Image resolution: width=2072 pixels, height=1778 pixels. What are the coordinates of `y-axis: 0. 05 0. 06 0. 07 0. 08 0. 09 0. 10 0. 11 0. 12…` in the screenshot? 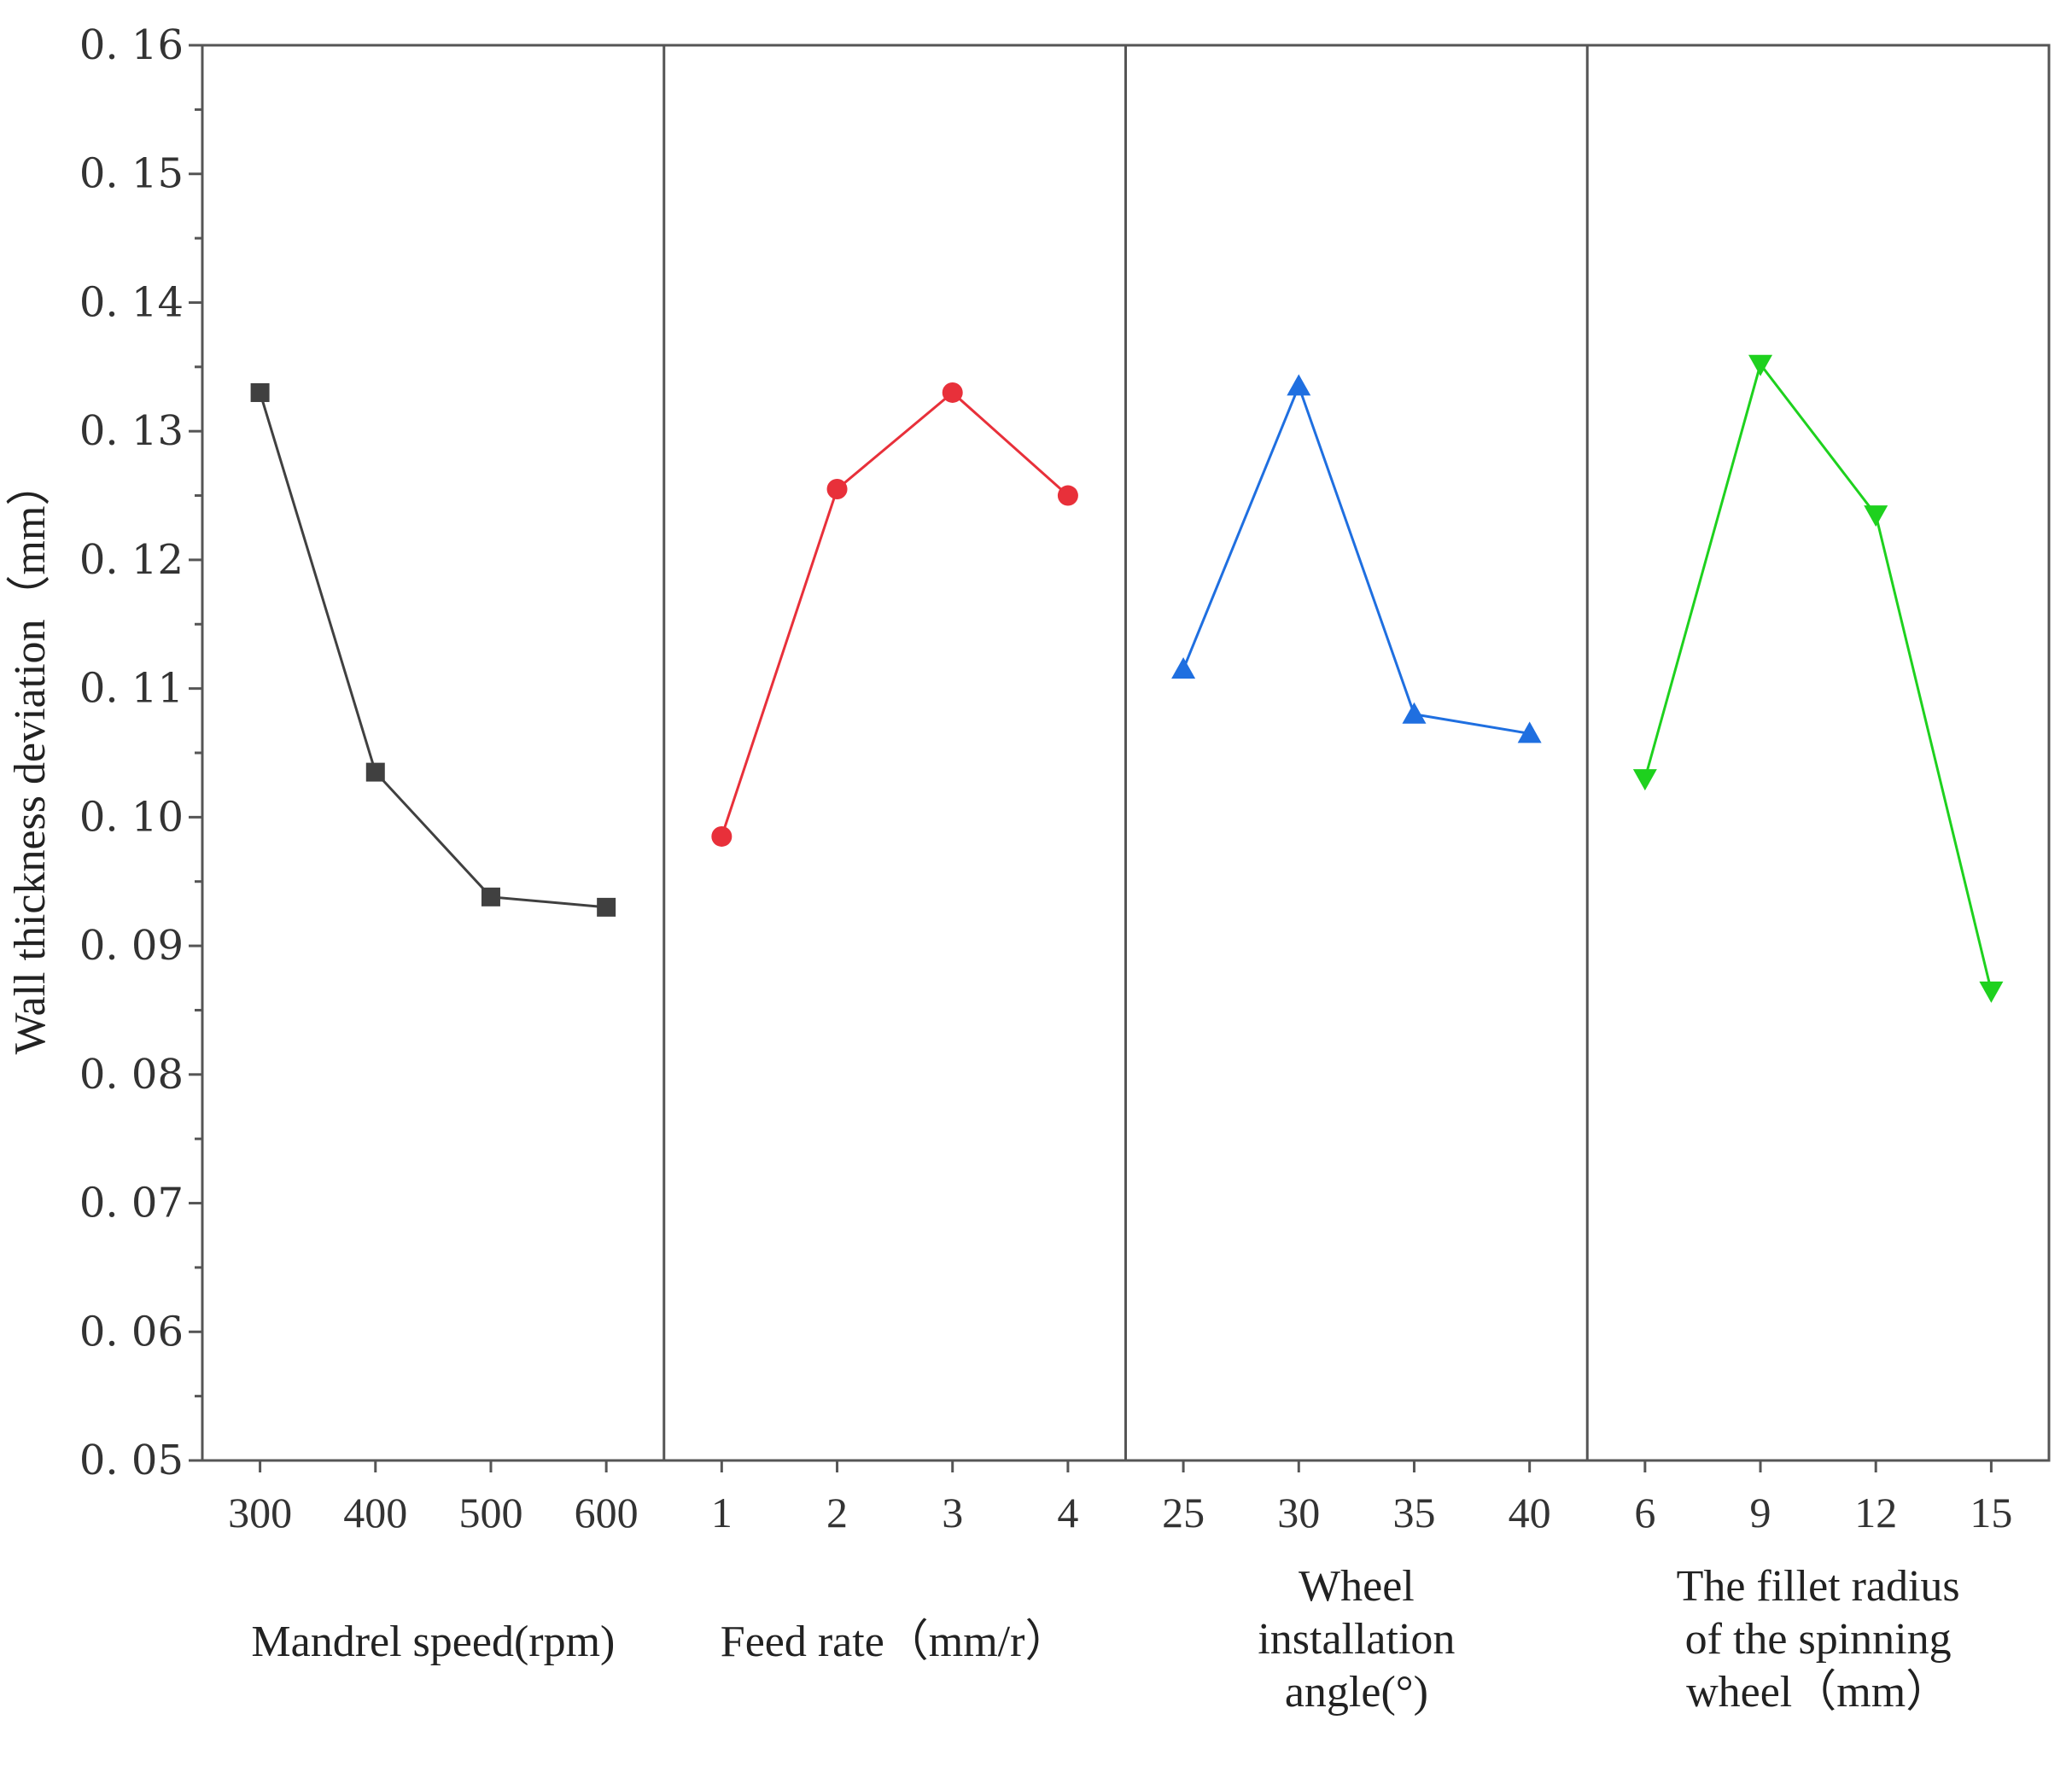 It's located at (140, 752).